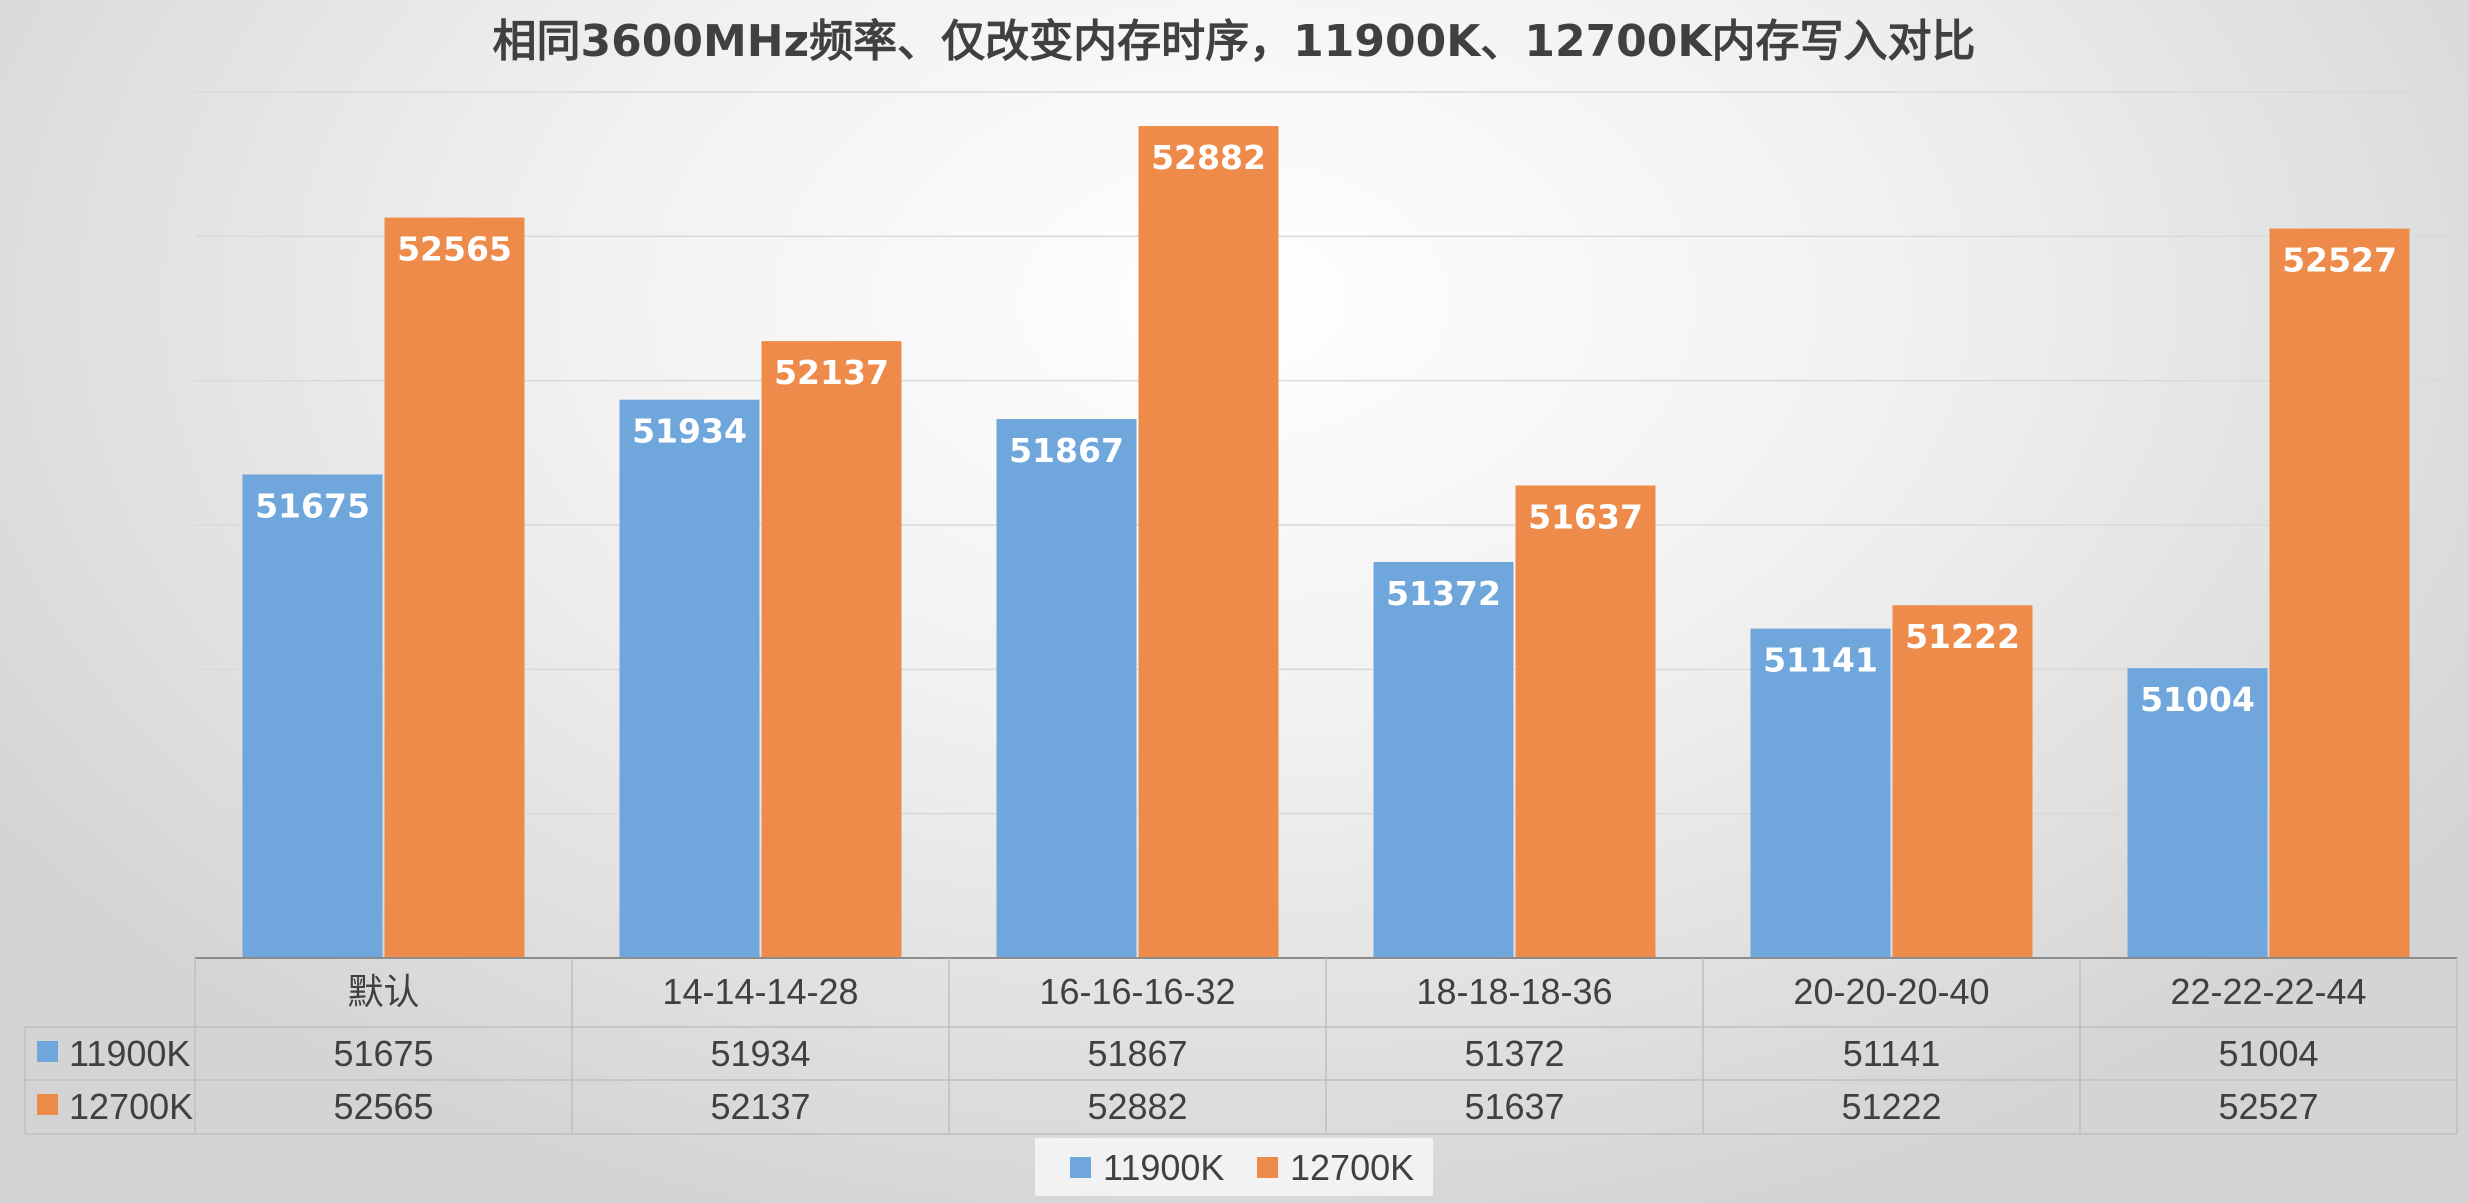 Image resolution: width=2468 pixels, height=1203 pixels. Describe the element at coordinates (129, 1053) in the screenshot. I see `table-series-name: 11900K` at that location.